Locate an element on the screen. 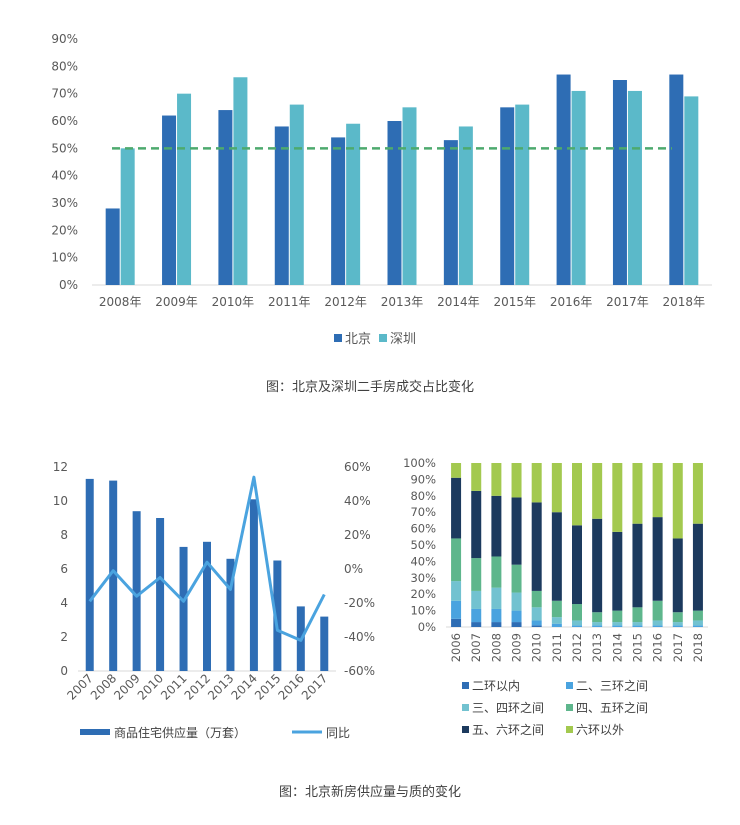  y-tick-label: 30% is located at coordinates (64, 203).